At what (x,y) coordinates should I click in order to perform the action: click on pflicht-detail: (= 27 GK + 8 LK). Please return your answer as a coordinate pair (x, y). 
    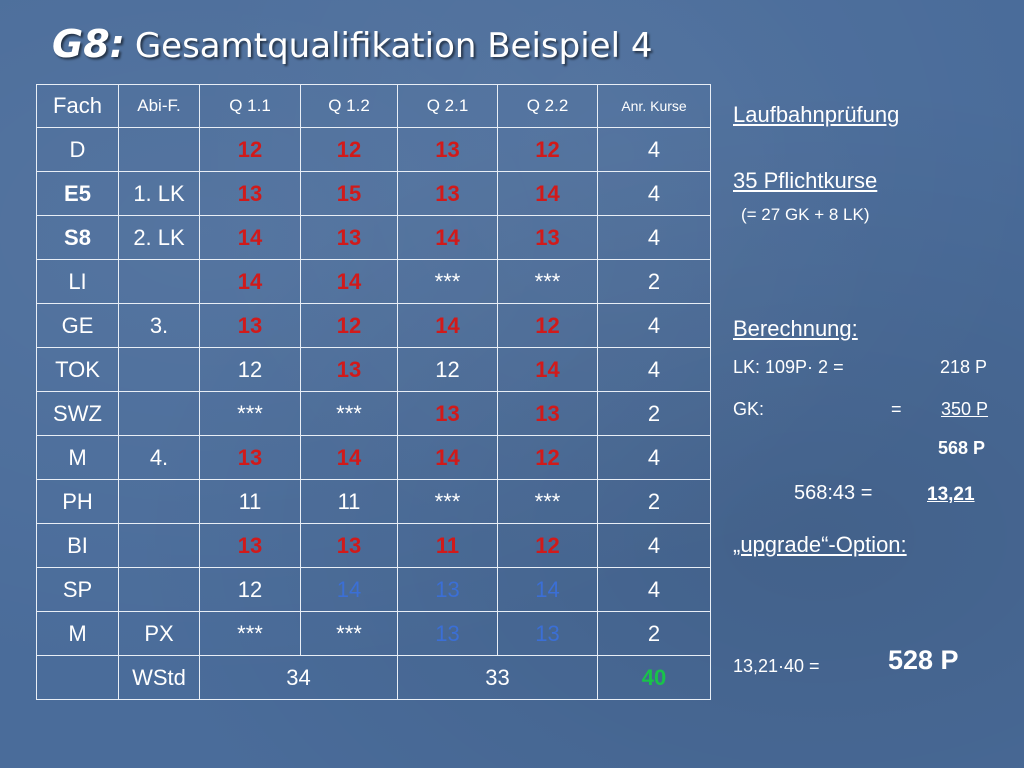
    Looking at the image, I should click on (805, 214).